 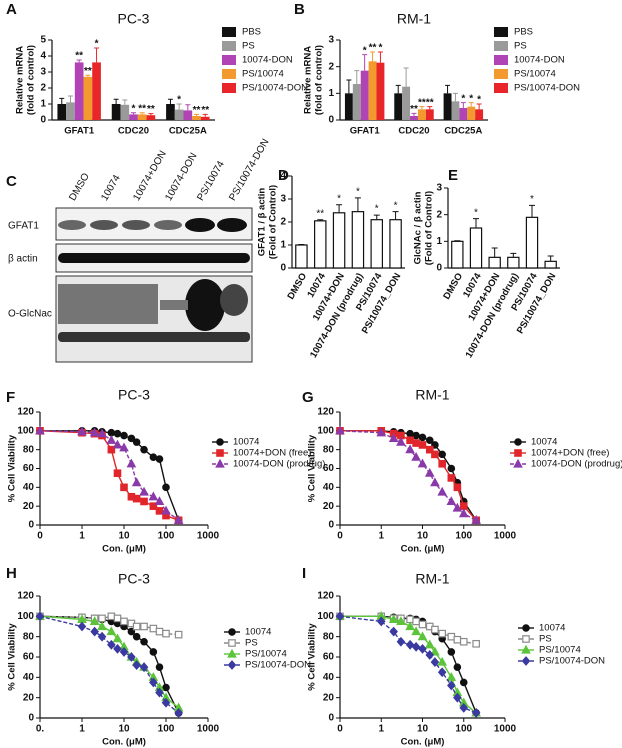 What do you see at coordinates (297, 286) in the screenshot?
I see `x-tick-label: DMSO` at bounding box center [297, 286].